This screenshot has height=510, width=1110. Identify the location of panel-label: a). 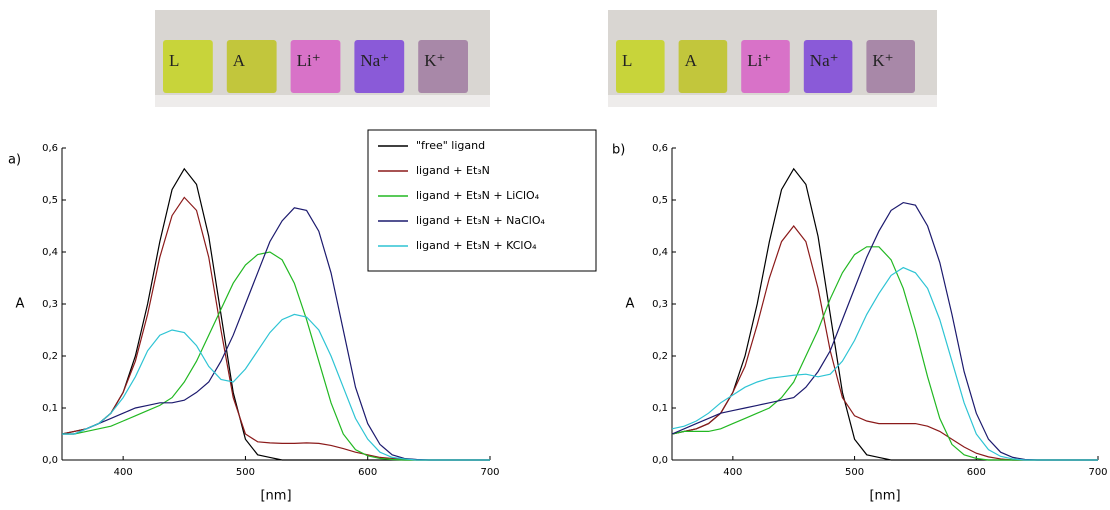
(14, 160).